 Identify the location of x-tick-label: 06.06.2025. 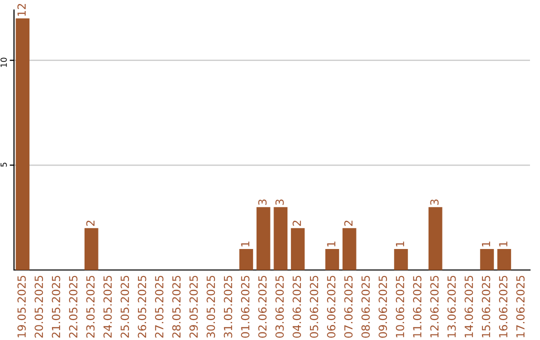
(331, 307).